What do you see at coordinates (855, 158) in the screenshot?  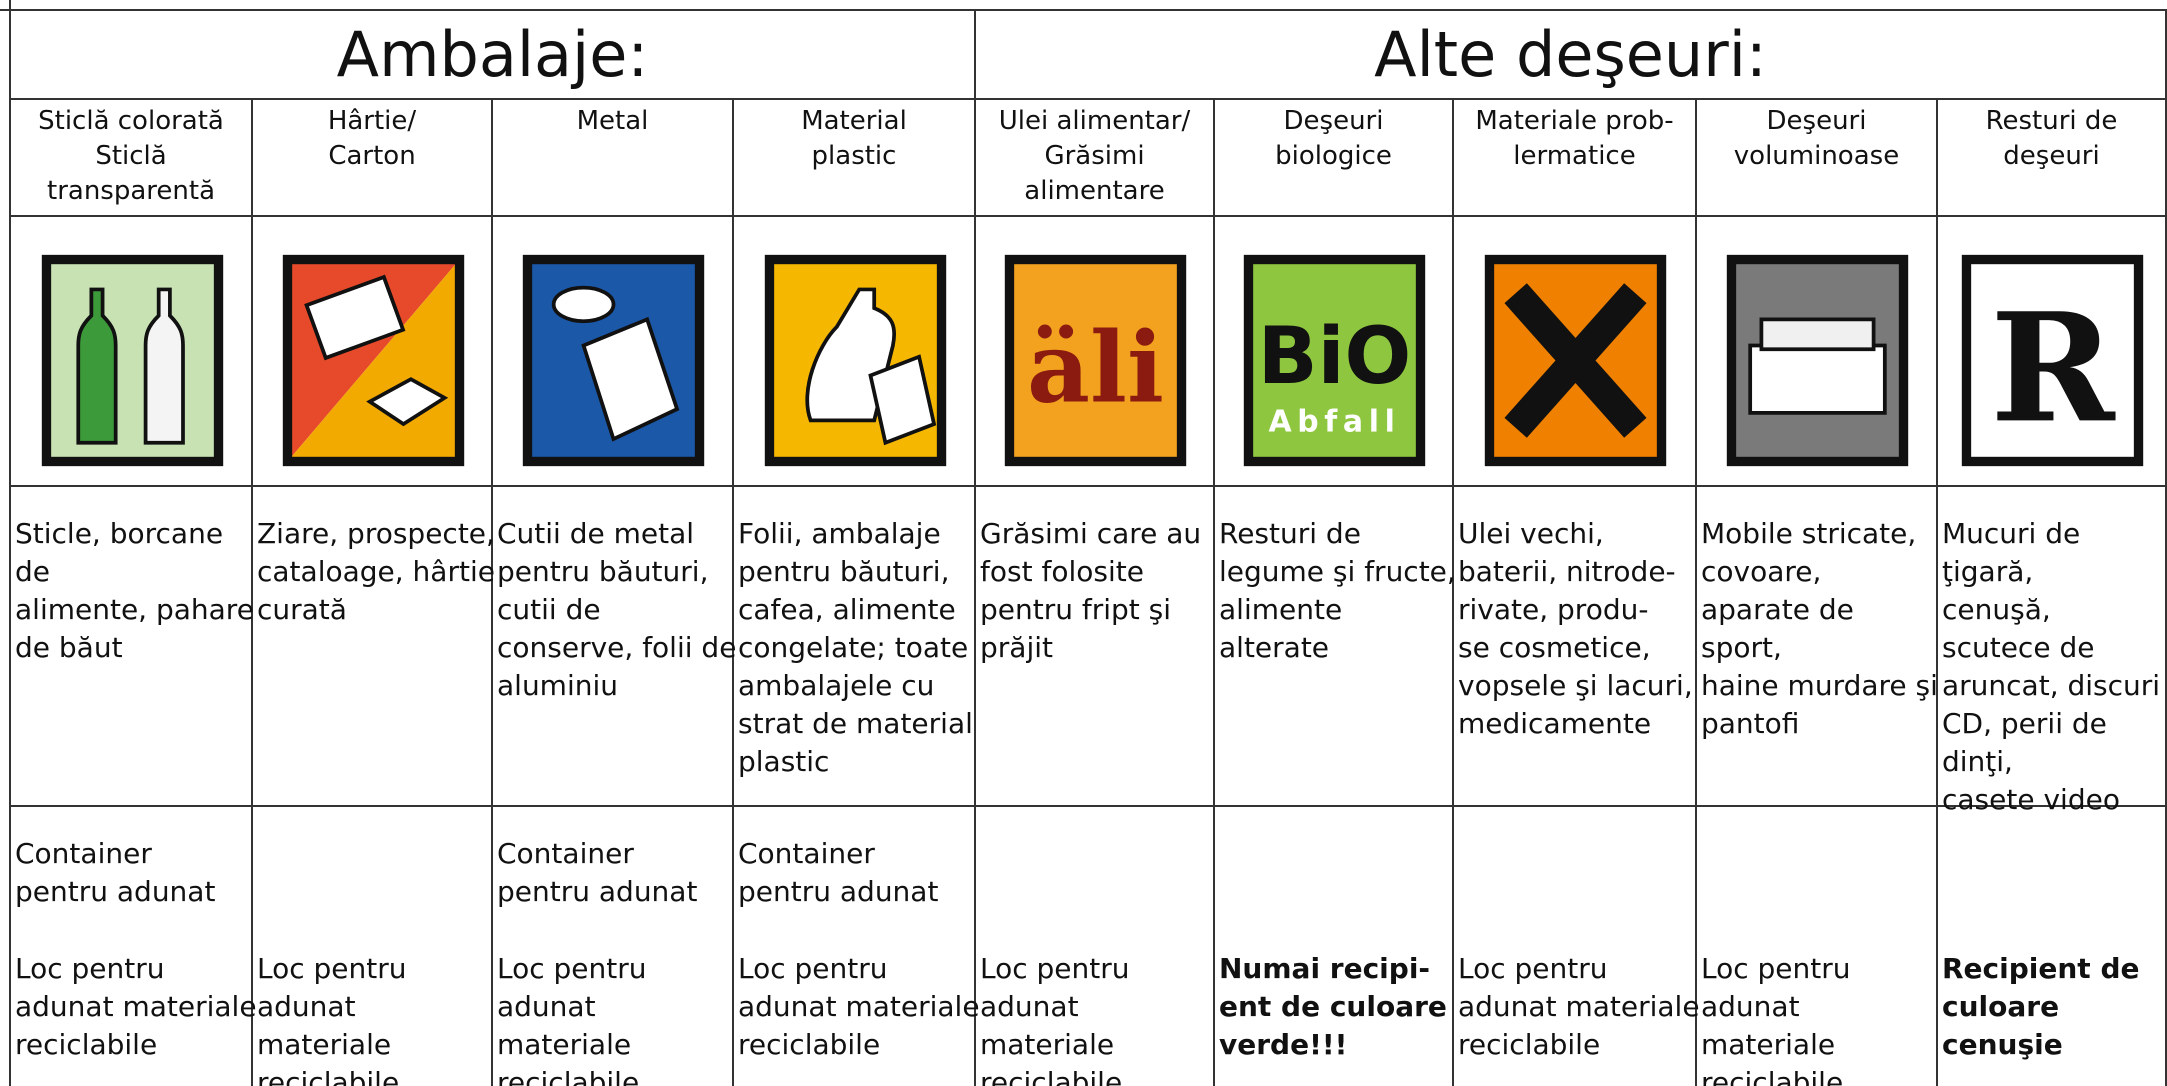 I see `column-title: Material plastic` at bounding box center [855, 158].